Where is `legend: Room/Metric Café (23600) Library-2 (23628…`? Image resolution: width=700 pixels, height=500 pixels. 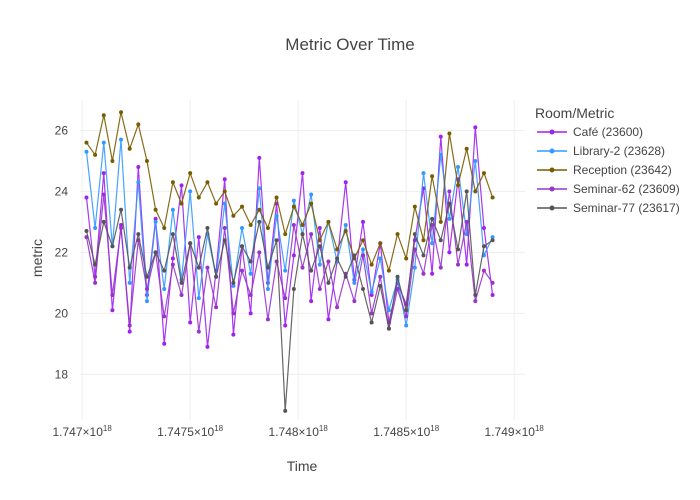
legend: Room/Metric Café (23600) Library-2 (23628… is located at coordinates (607, 160).